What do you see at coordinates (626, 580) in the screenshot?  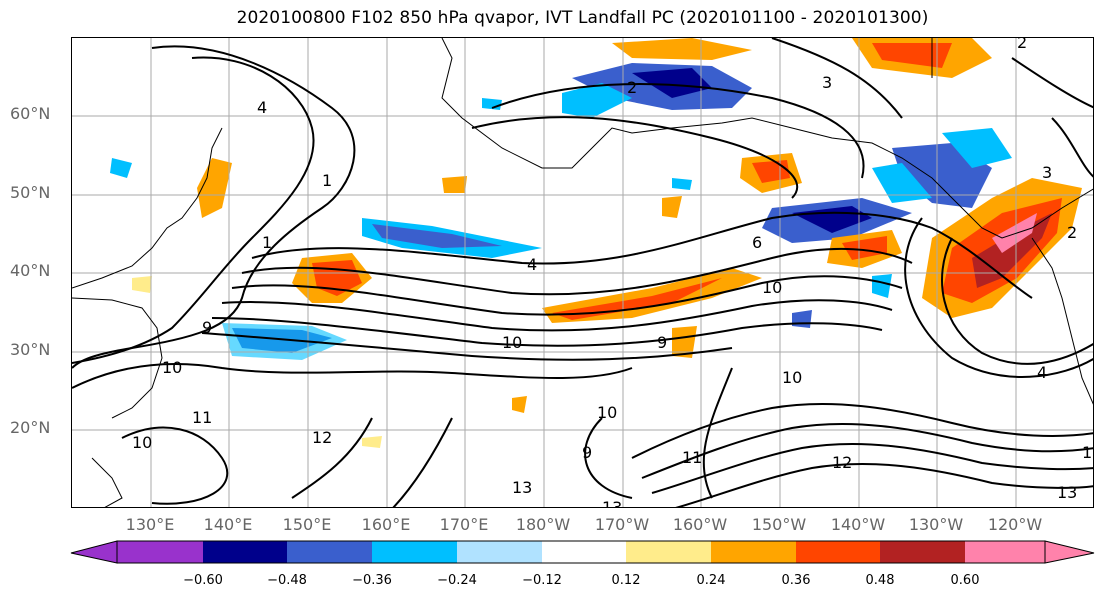 I see `colorbar-tick: 0.12` at bounding box center [626, 580].